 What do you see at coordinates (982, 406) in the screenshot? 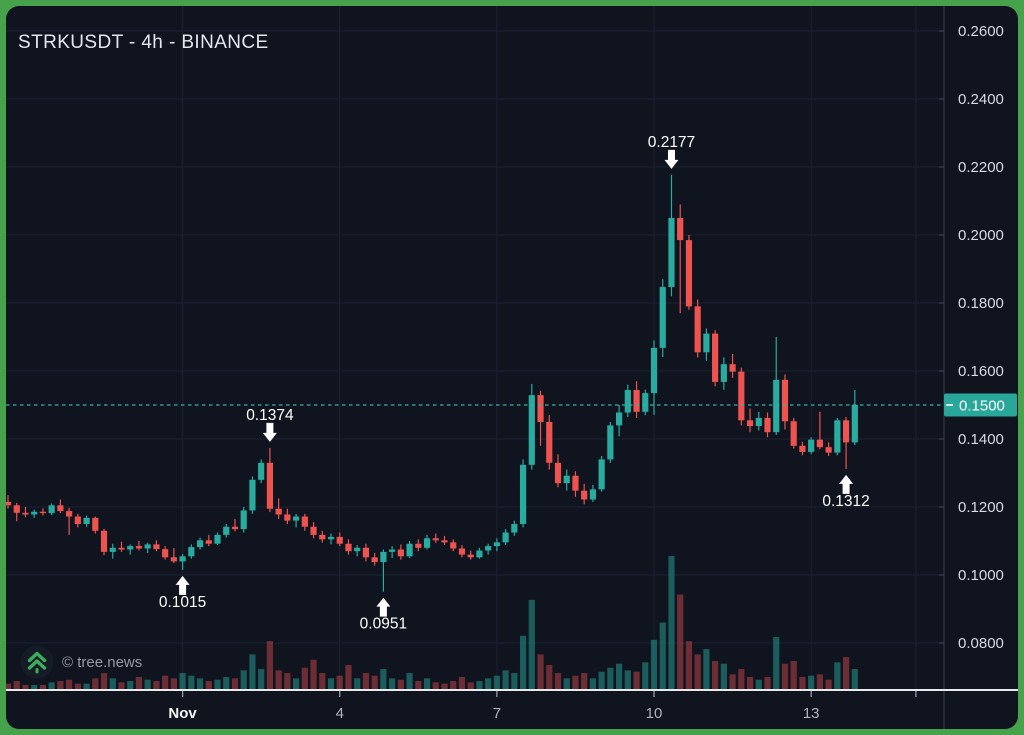
I see `current-price-value: 0.1500` at bounding box center [982, 406].